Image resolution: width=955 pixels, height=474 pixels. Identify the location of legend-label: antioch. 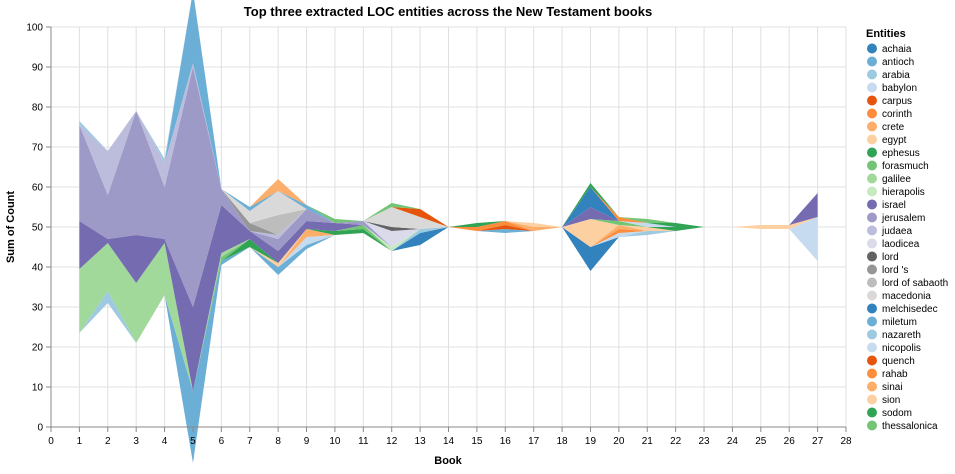
(898, 62).